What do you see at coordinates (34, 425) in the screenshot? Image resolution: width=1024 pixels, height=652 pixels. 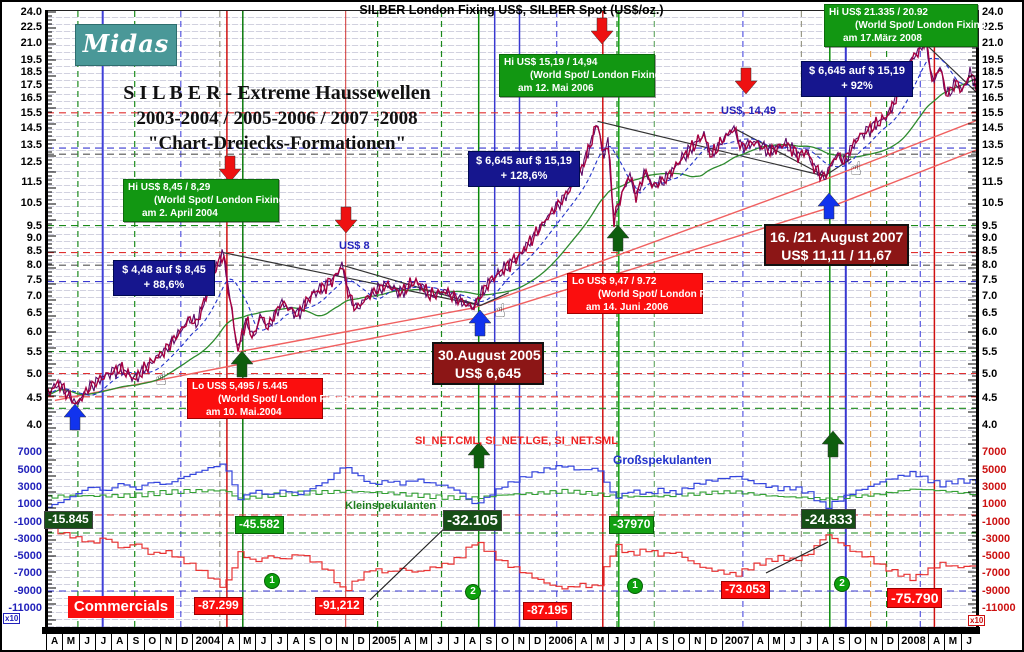 I see `price-axis-label-left: 4.0` at bounding box center [34, 425].